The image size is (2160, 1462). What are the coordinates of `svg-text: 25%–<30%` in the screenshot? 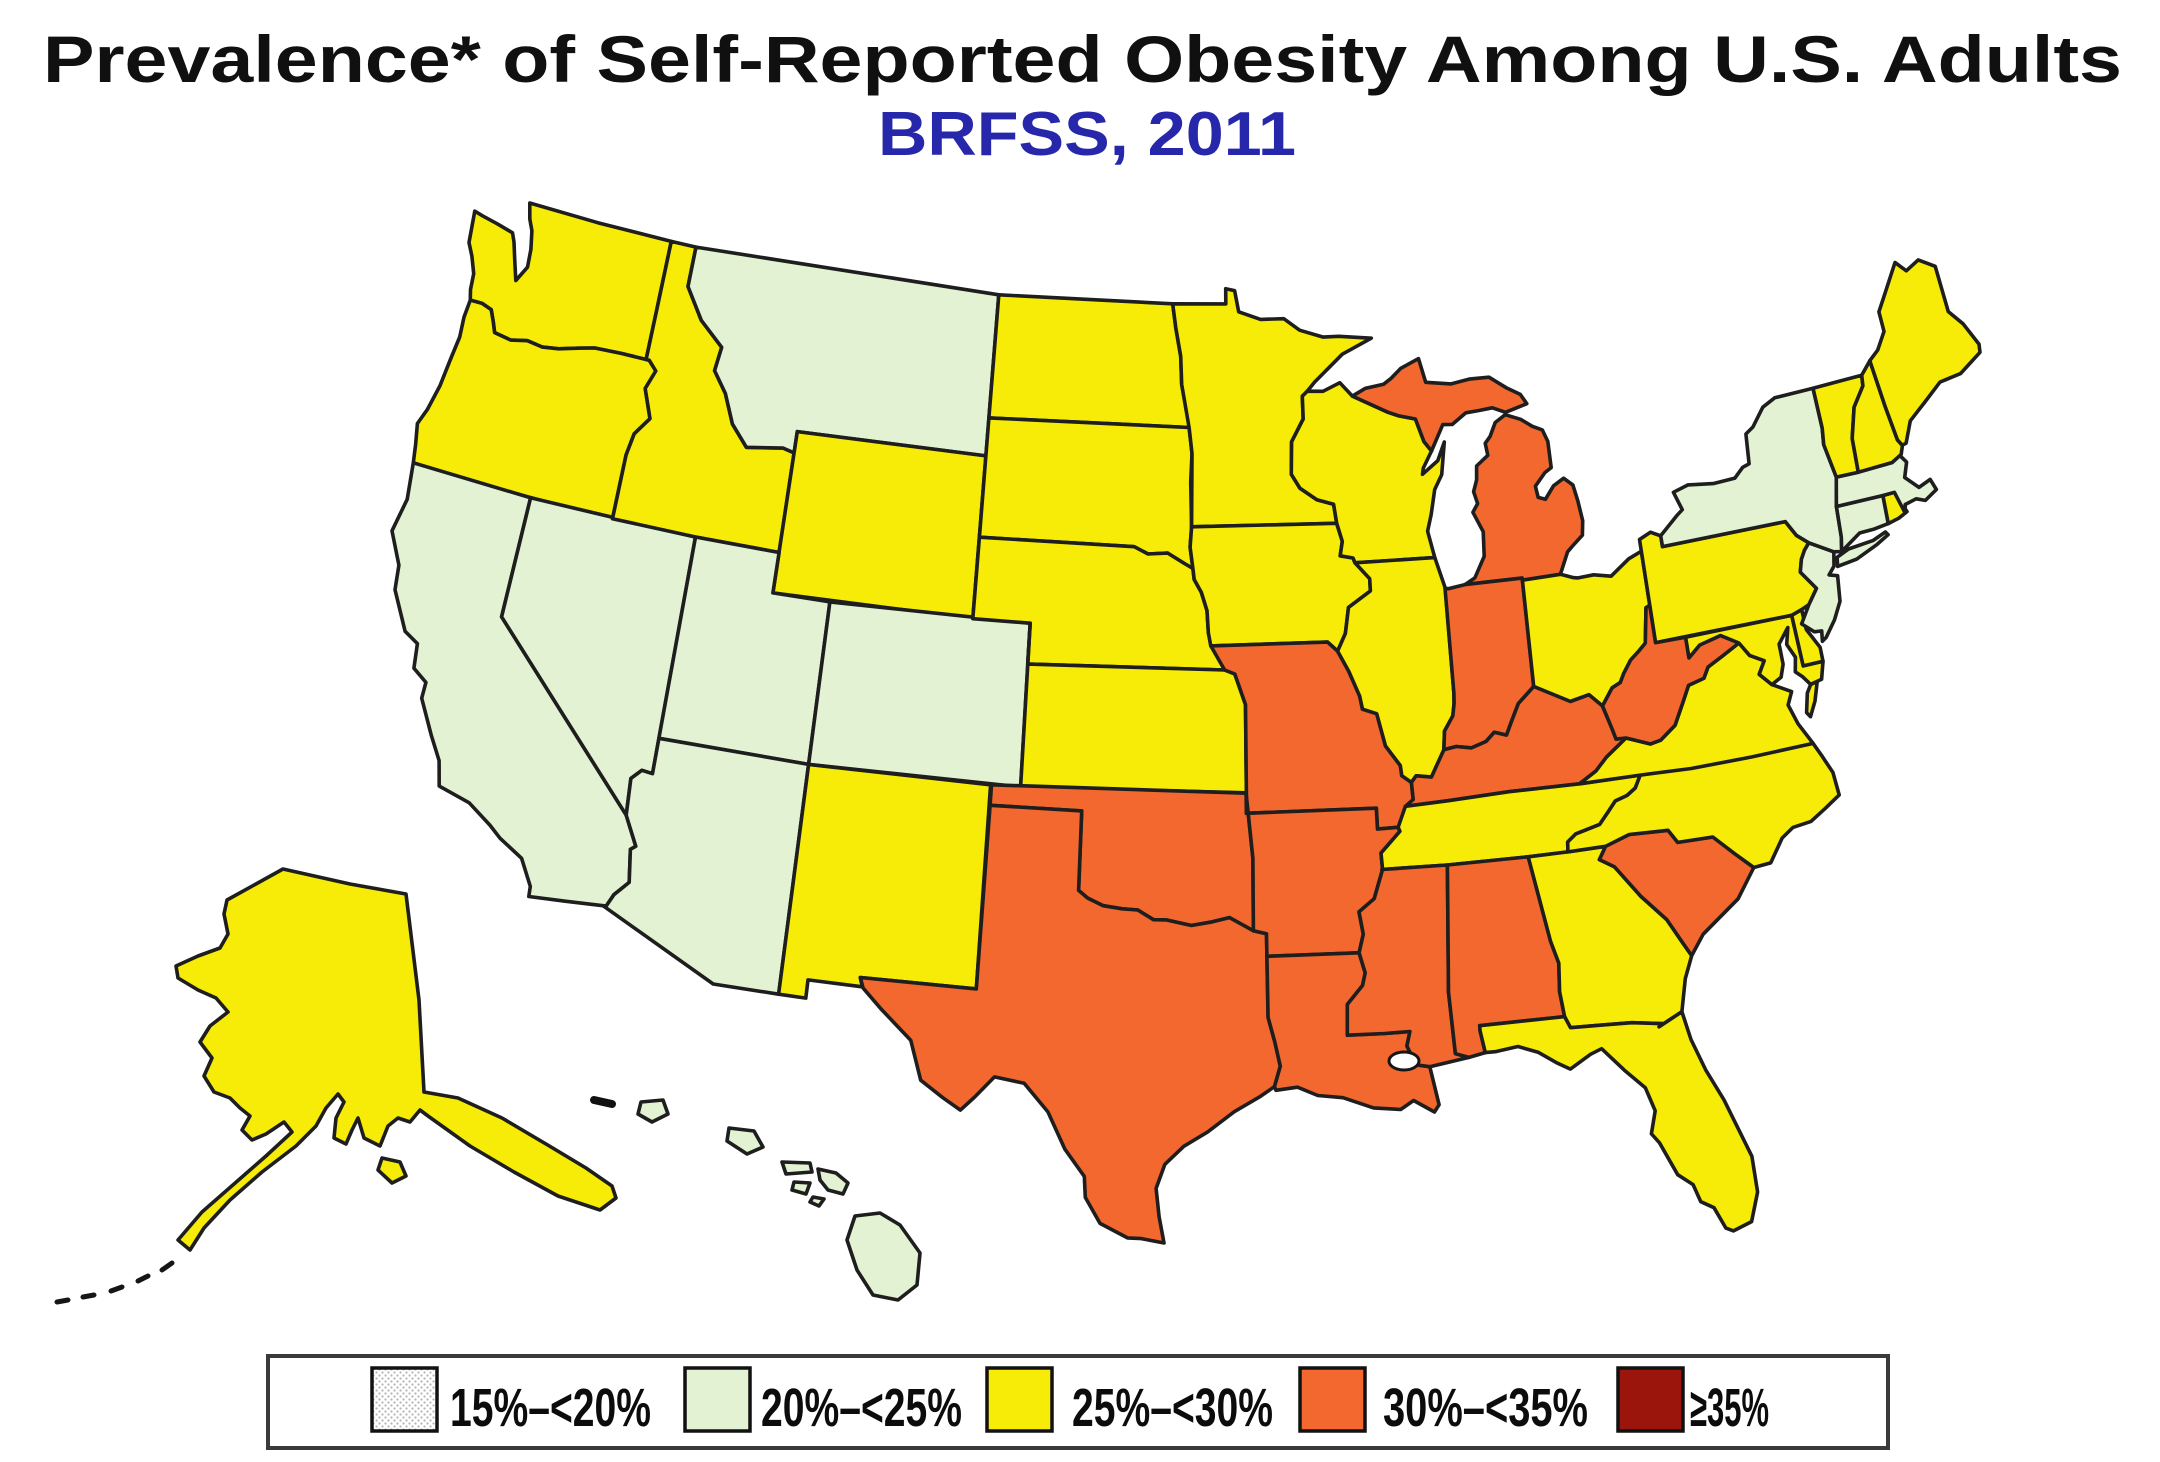 It's located at (1172, 1408).